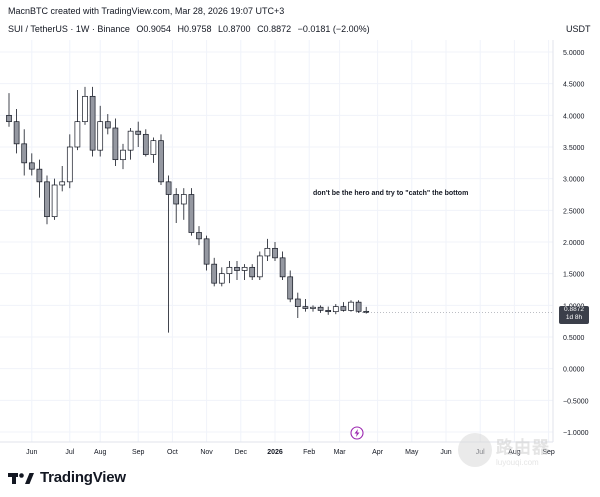 This screenshot has width=600, height=497. I want to click on brand-name: TradingView, so click(83, 477).